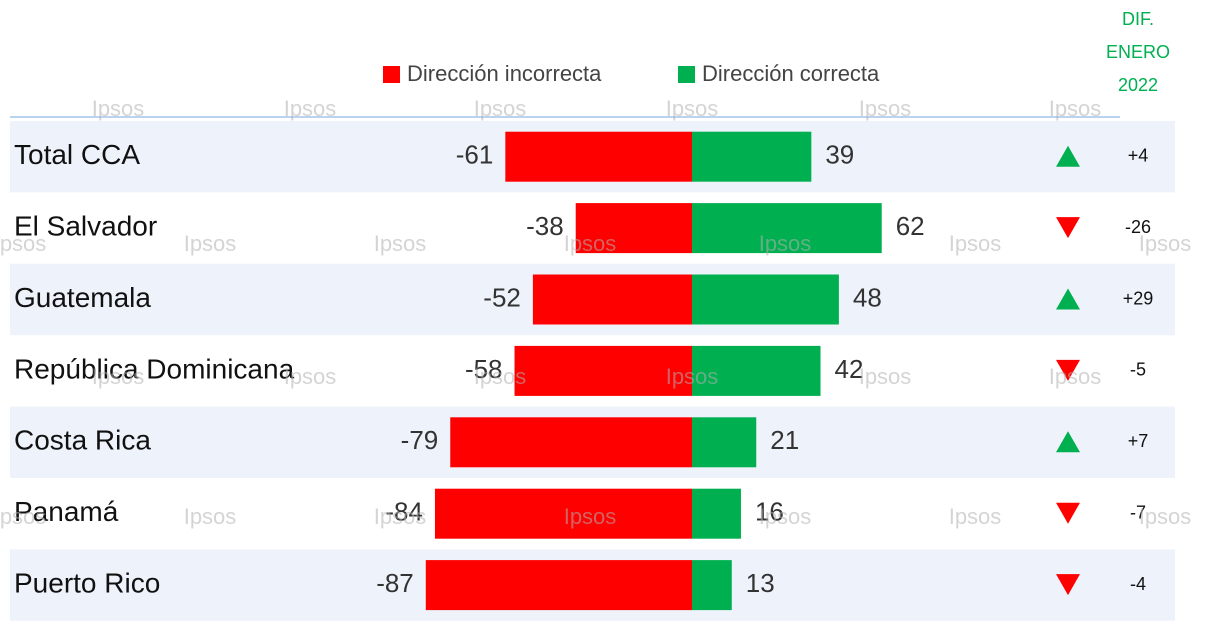 The height and width of the screenshot is (624, 1209). I want to click on change-header: DIF., so click(1138, 19).